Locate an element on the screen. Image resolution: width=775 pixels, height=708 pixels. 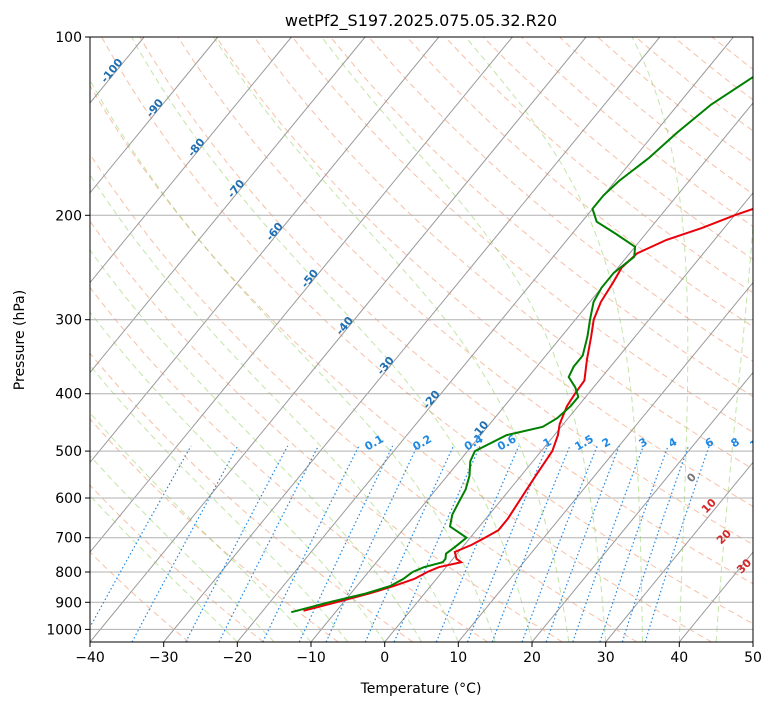
y-tick-label: 300 is located at coordinates (68, 321).